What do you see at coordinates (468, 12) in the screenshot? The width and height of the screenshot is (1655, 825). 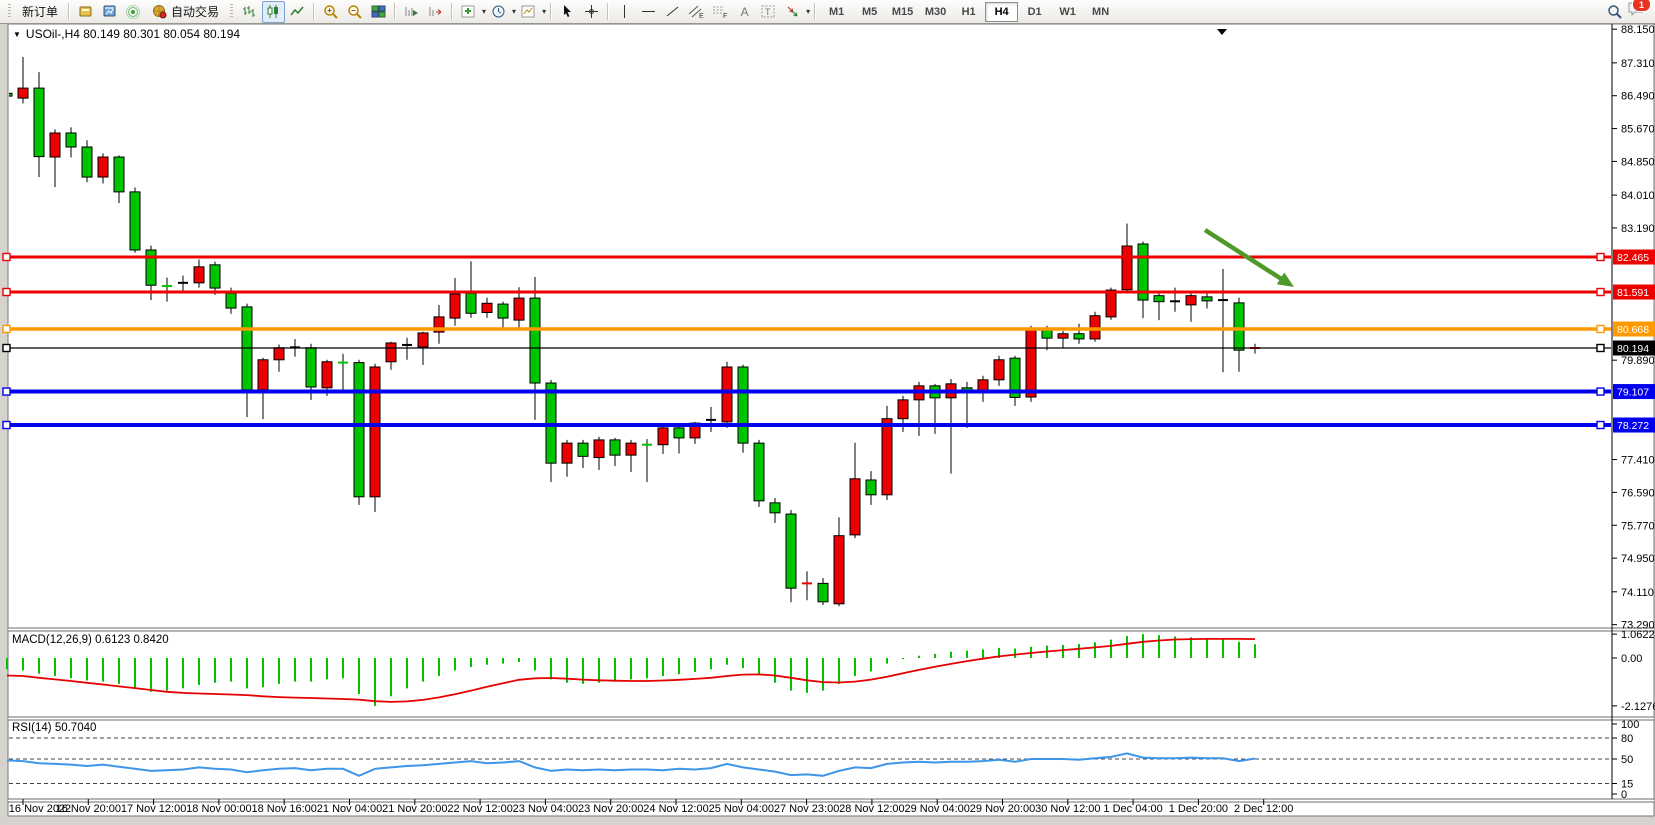 I see `indicators-icon` at bounding box center [468, 12].